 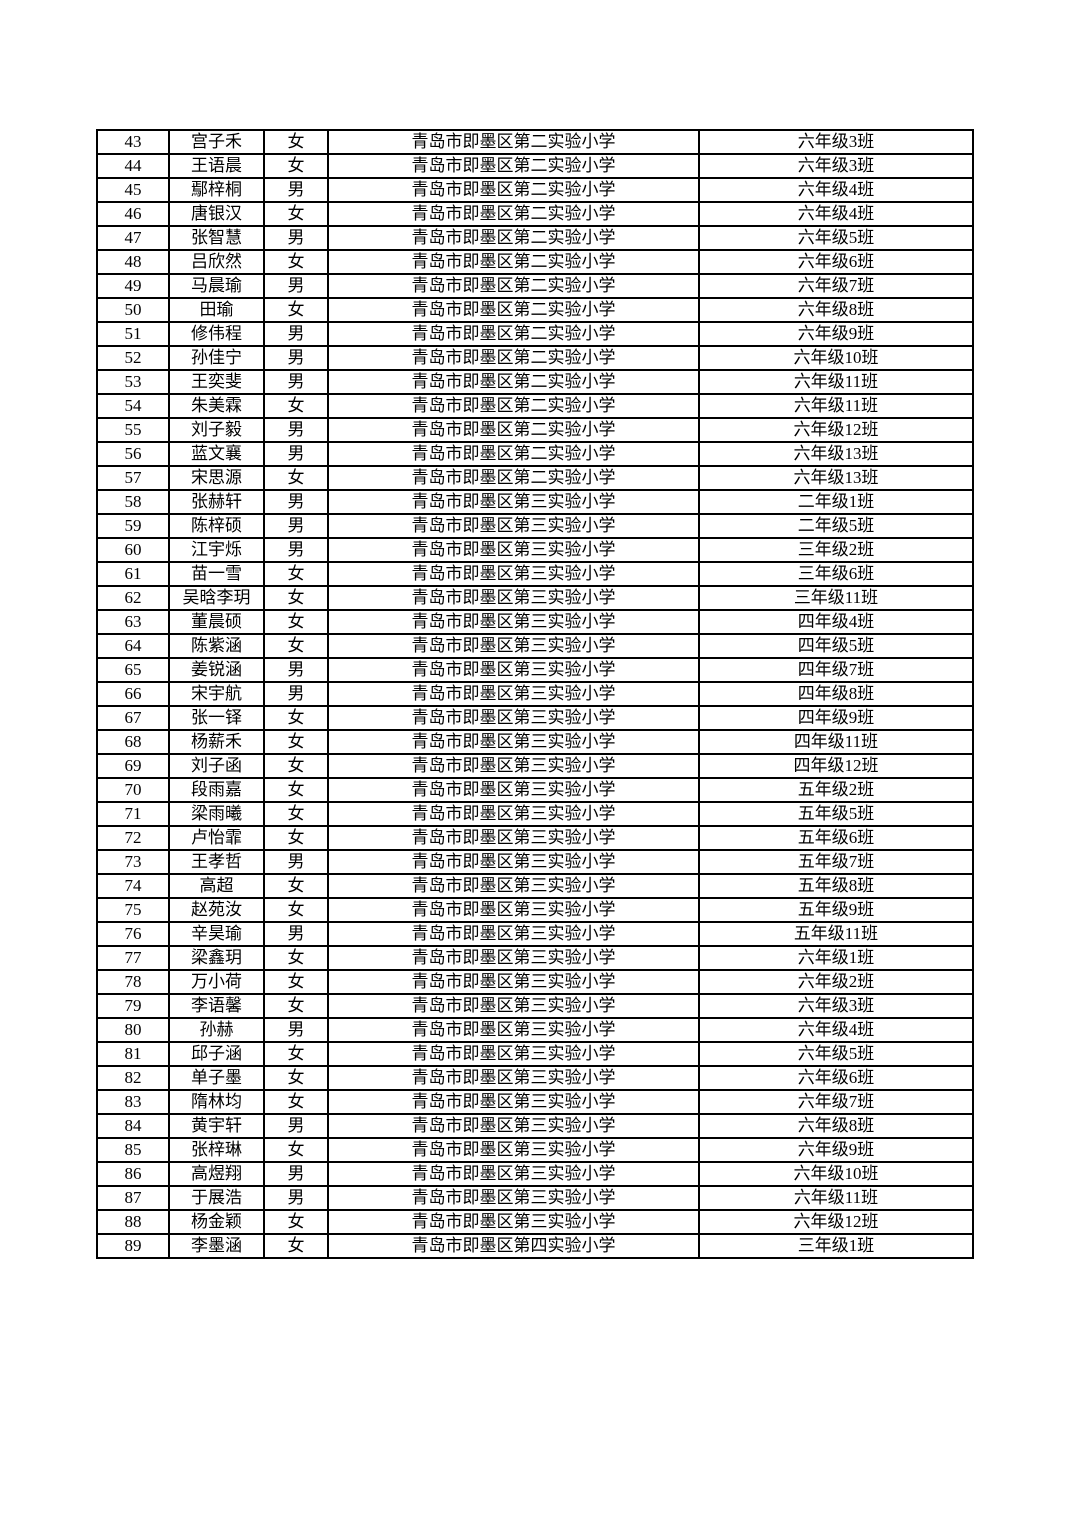 What do you see at coordinates (133, 190) in the screenshot?
I see `cell-row-number: 45` at bounding box center [133, 190].